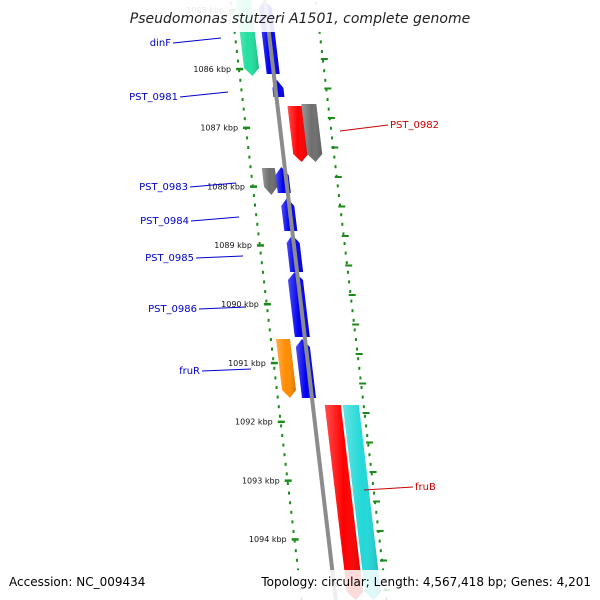 Image resolution: width=600 pixels, height=600 pixels. Describe the element at coordinates (160, 43) in the screenshot. I see `gene-label: dinF` at that location.